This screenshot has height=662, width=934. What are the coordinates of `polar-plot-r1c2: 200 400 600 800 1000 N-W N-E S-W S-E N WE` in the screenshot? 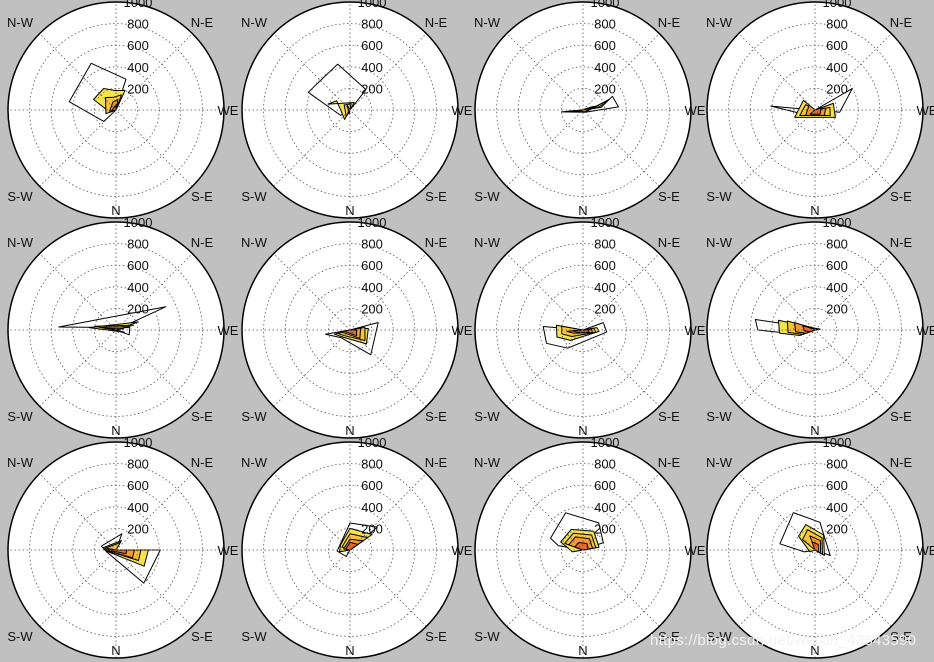 It's located at (357, 109).